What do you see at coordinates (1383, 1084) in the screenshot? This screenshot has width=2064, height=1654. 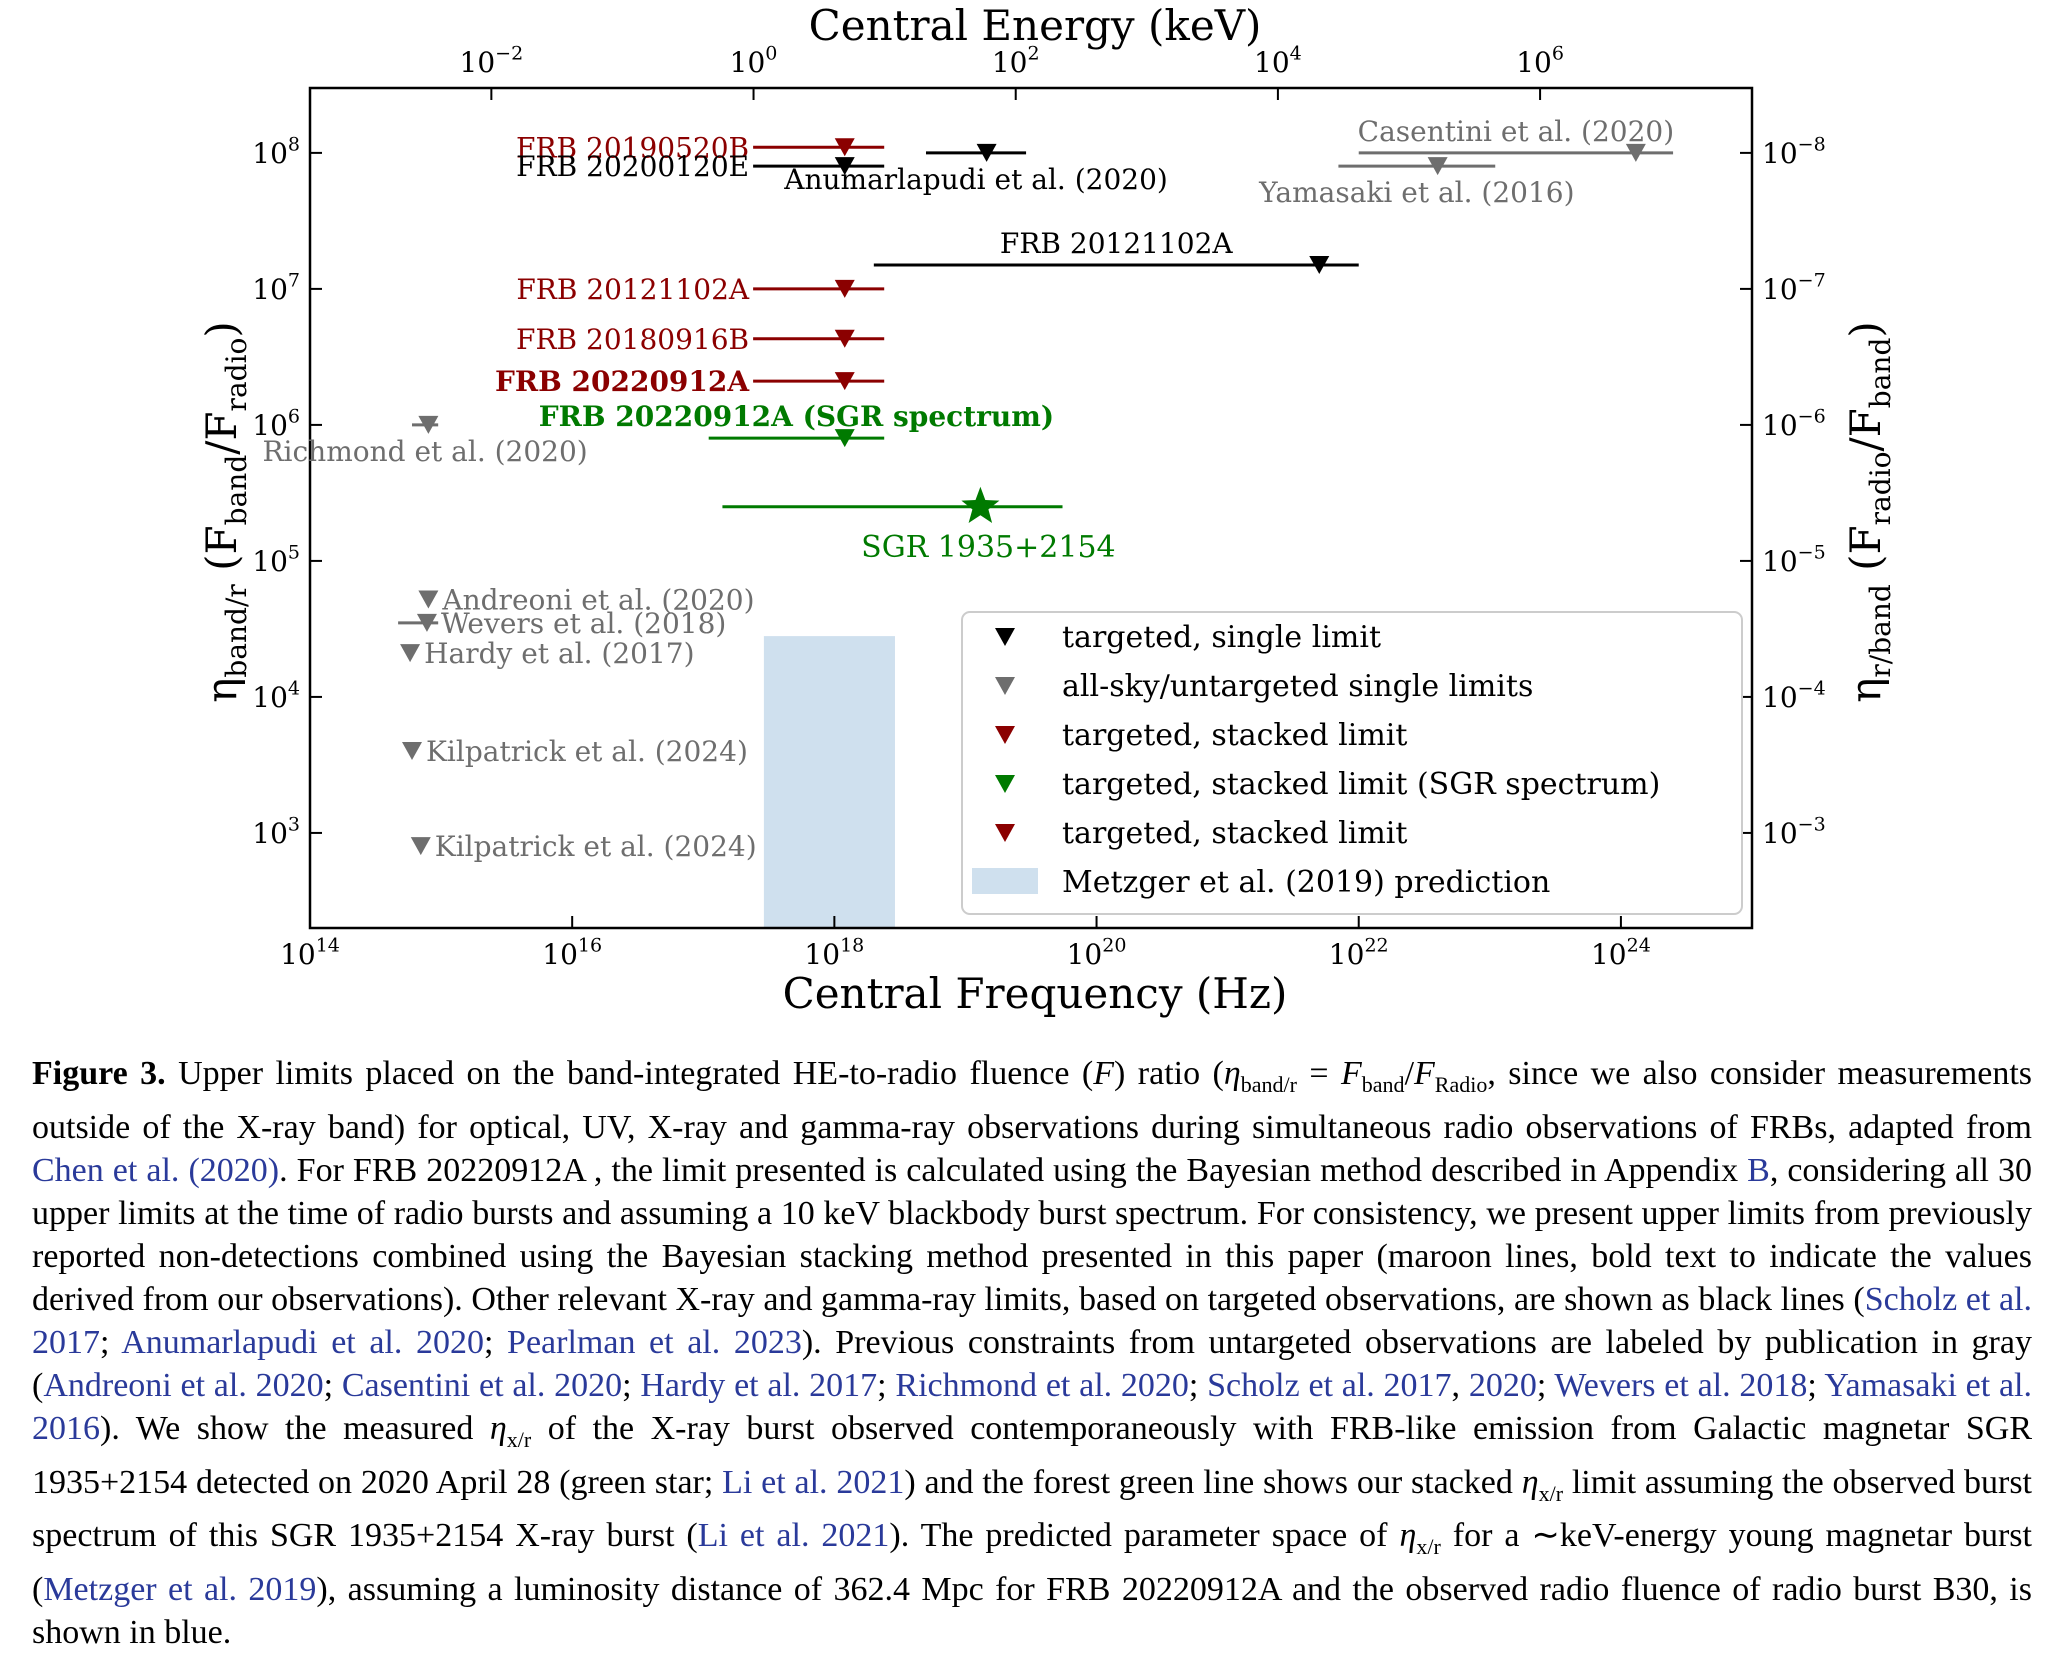 I see `caption-math: band` at bounding box center [1383, 1084].